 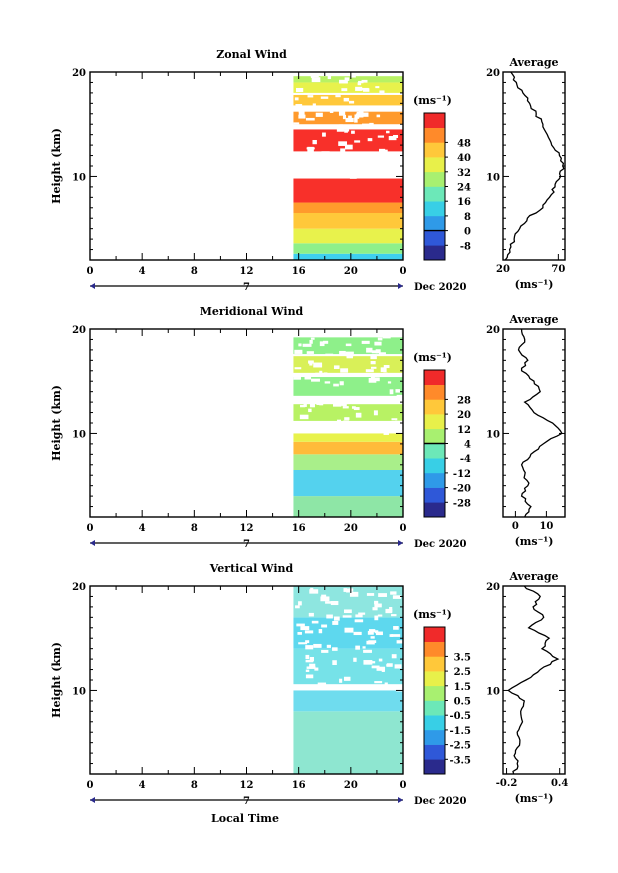 What do you see at coordinates (351, 528) in the screenshot?
I see `x-tick-label: 20` at bounding box center [351, 528].